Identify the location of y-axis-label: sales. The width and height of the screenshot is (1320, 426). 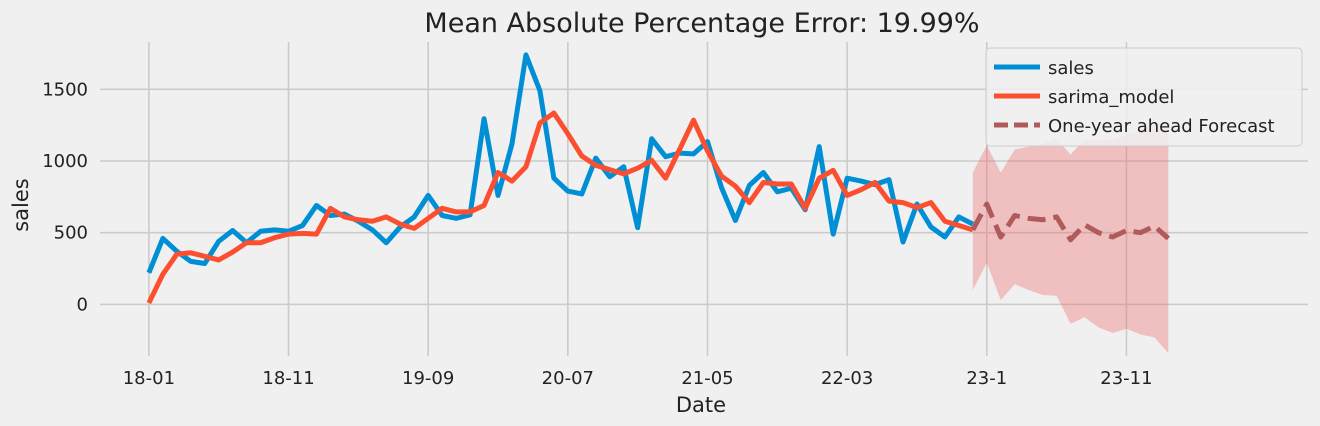
(21, 205).